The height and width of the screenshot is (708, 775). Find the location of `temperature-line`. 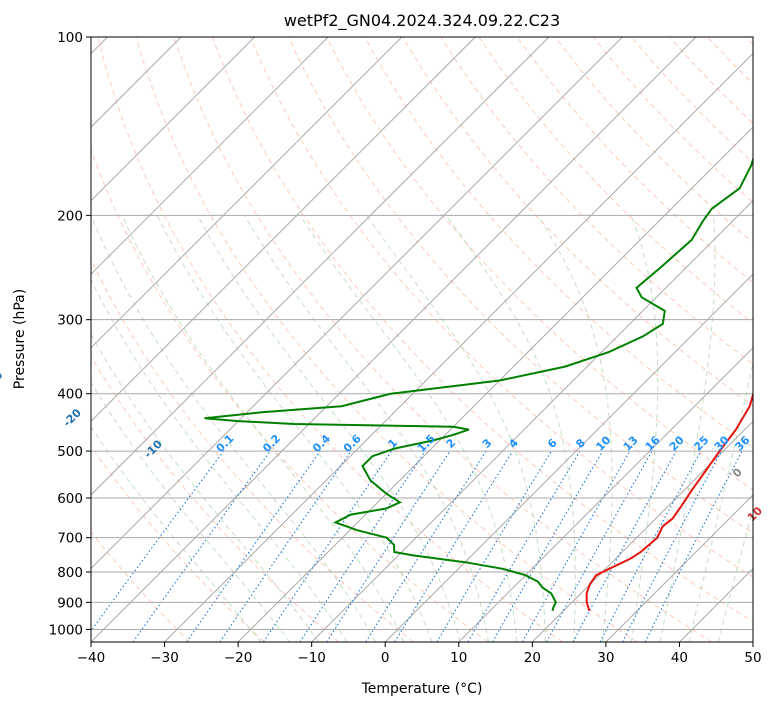

temperature-line is located at coordinates (669, 501).